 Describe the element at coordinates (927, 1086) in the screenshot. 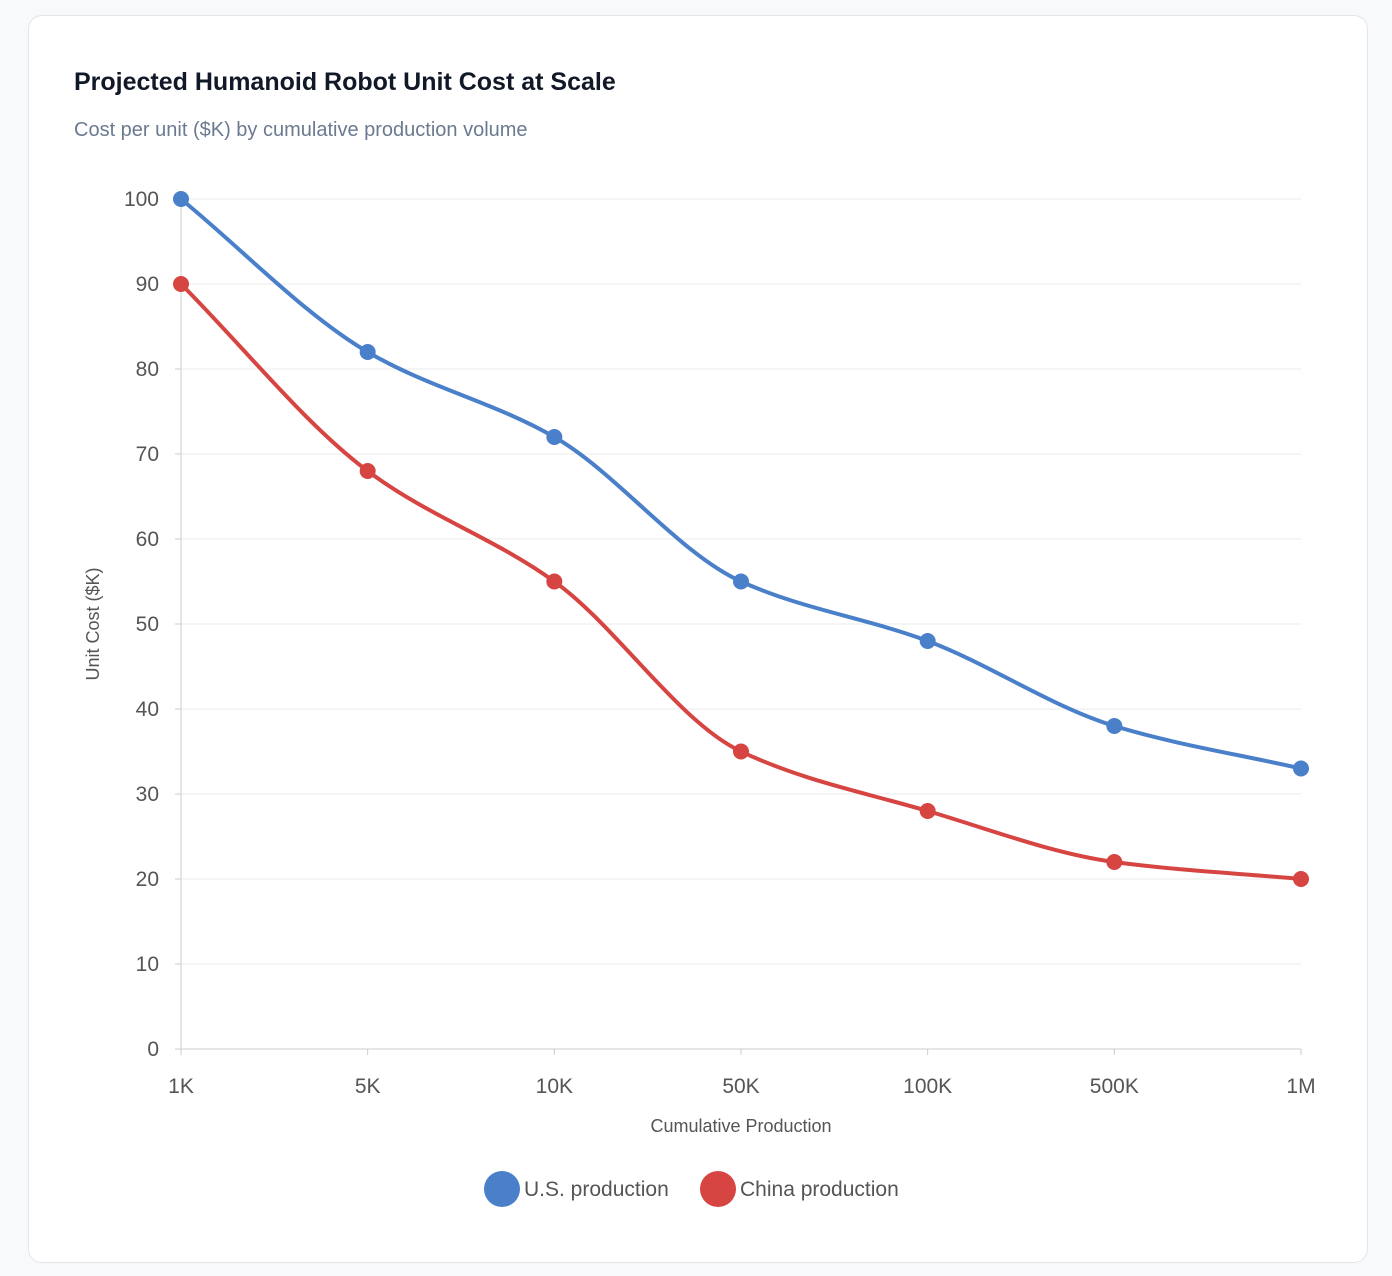

I see `x-tick-label: 100K` at that location.